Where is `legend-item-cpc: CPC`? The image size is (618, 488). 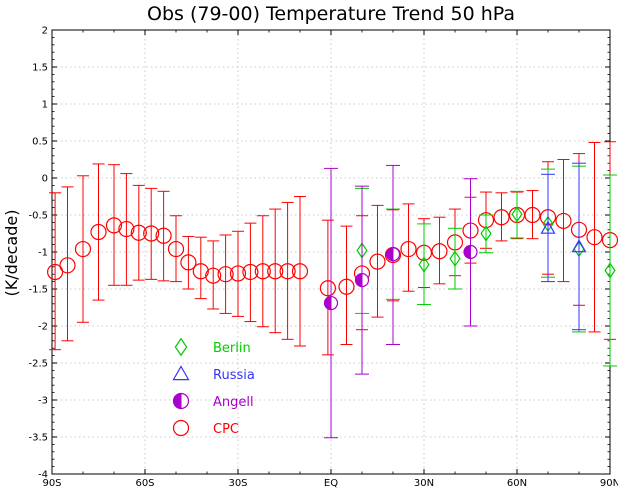 legend-item-cpc: CPC is located at coordinates (205, 428).